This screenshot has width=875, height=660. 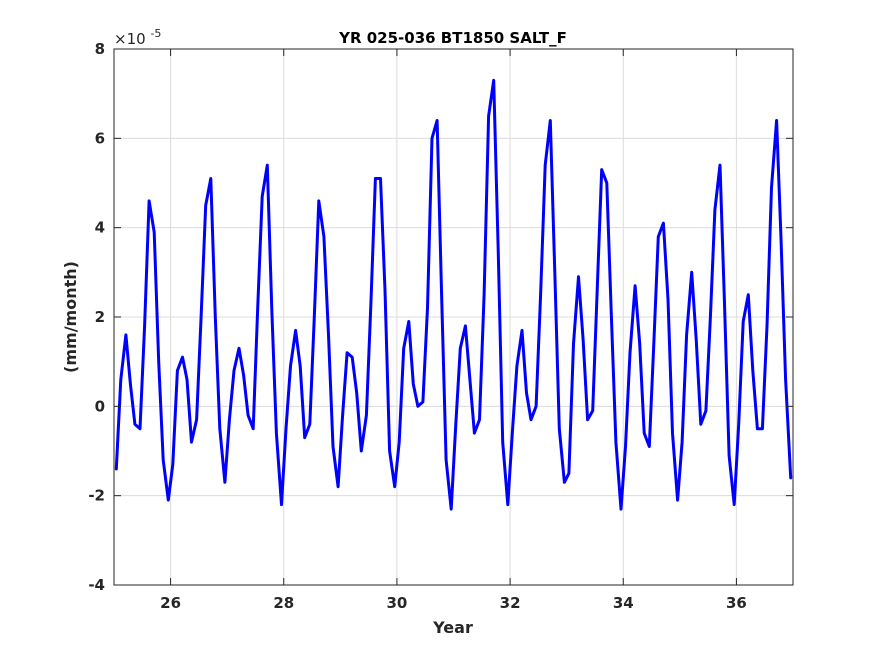 What do you see at coordinates (623, 603) in the screenshot?
I see `x-tick-label: 34` at bounding box center [623, 603].